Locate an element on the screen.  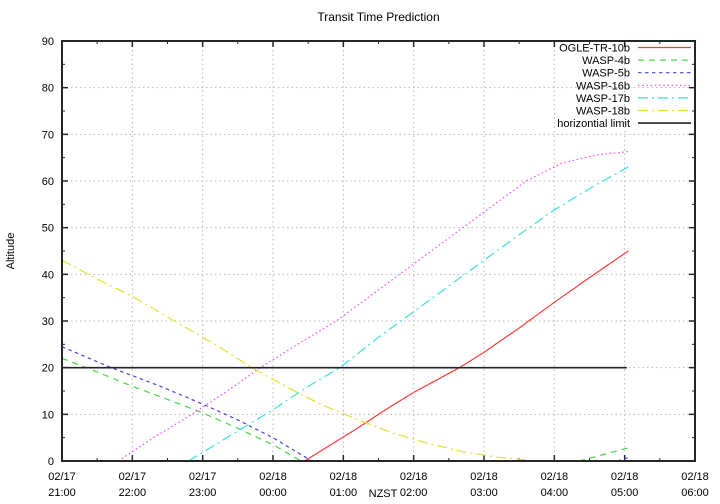
x-axis-label: NZST is located at coordinates (383, 494).